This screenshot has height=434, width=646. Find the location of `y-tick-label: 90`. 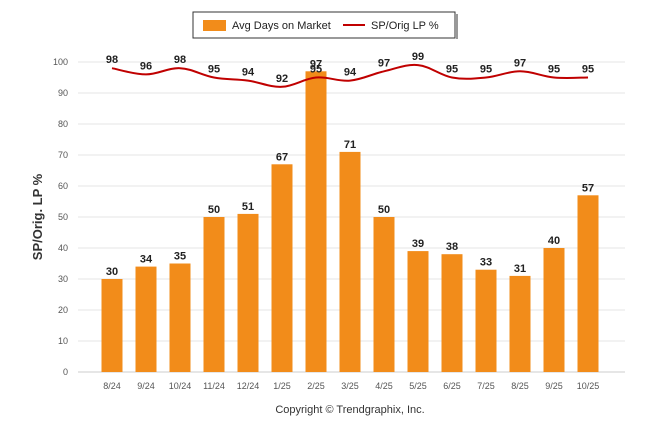

y-tick-label: 90 is located at coordinates (63, 93).